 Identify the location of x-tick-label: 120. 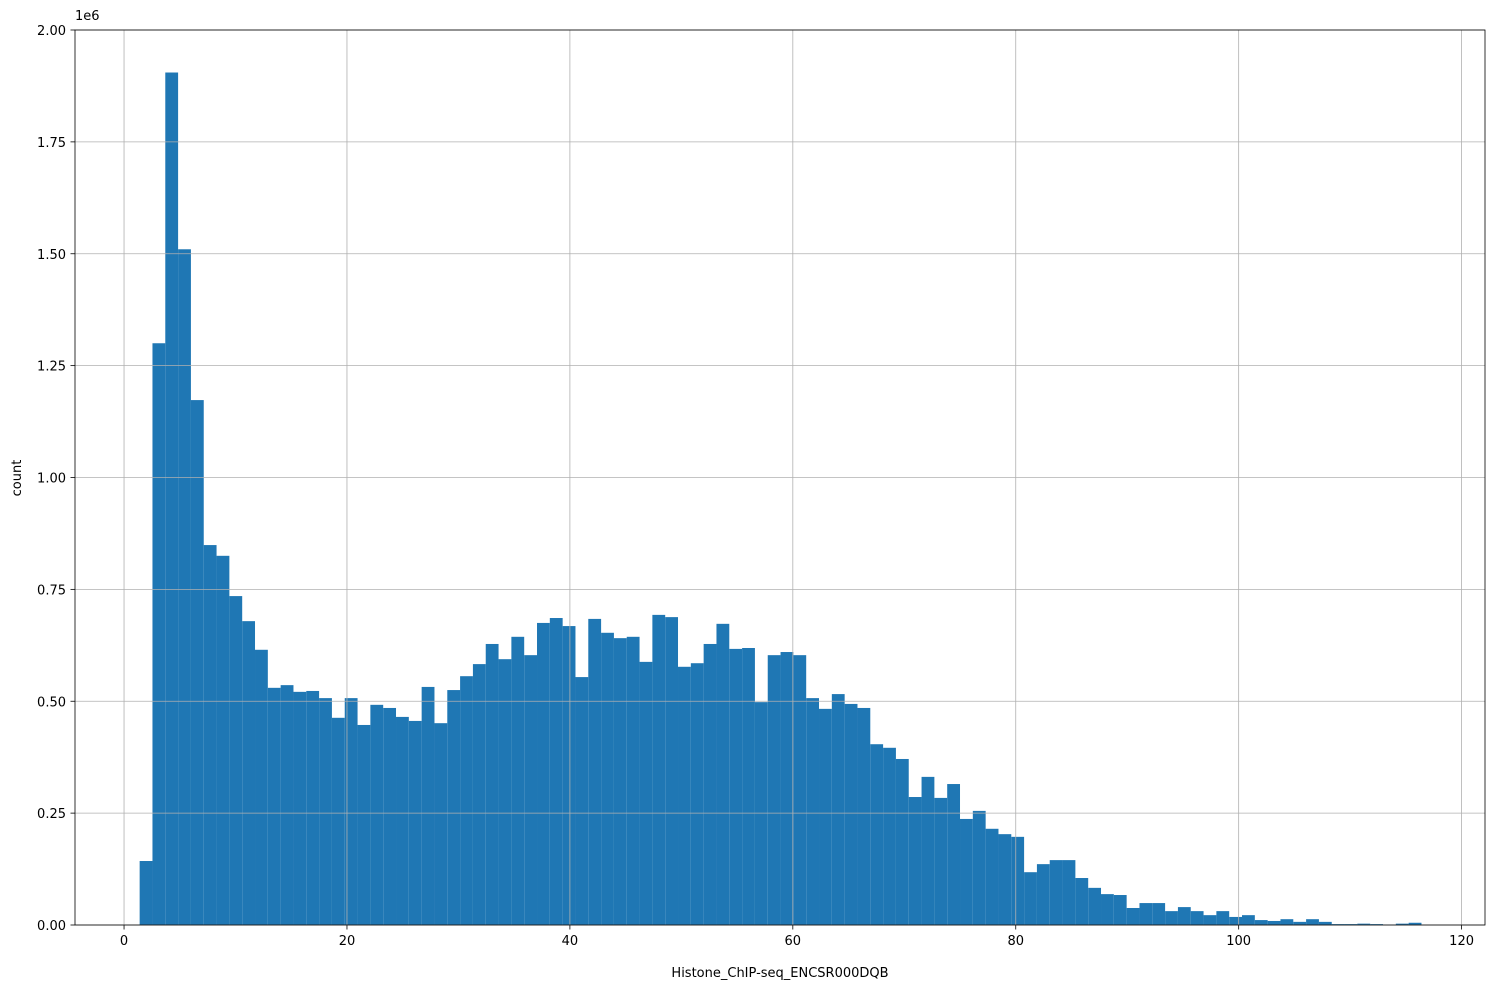
(1461, 941).